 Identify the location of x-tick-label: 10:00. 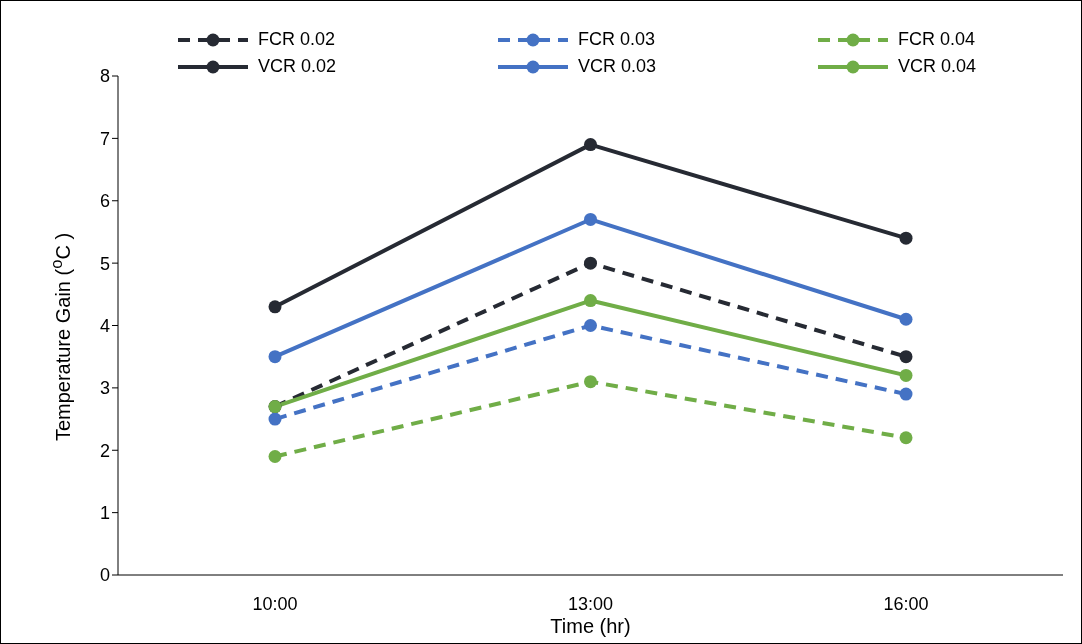
(275, 603).